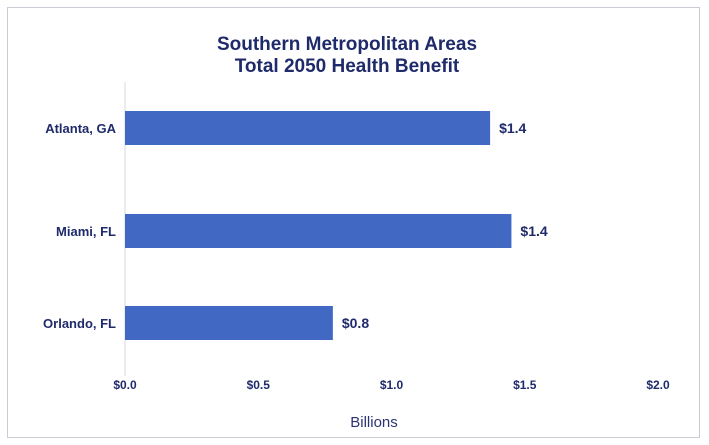  Describe the element at coordinates (259, 385) in the screenshot. I see `x-tick-label: $0.5` at that location.